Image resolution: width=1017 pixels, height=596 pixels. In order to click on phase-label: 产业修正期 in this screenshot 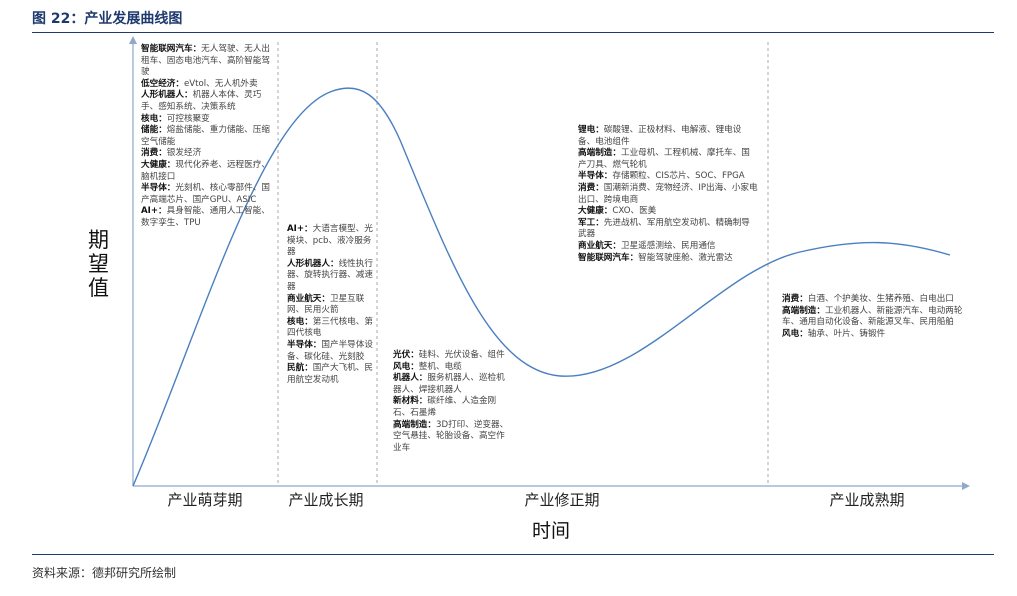, I will do `click(562, 500)`.